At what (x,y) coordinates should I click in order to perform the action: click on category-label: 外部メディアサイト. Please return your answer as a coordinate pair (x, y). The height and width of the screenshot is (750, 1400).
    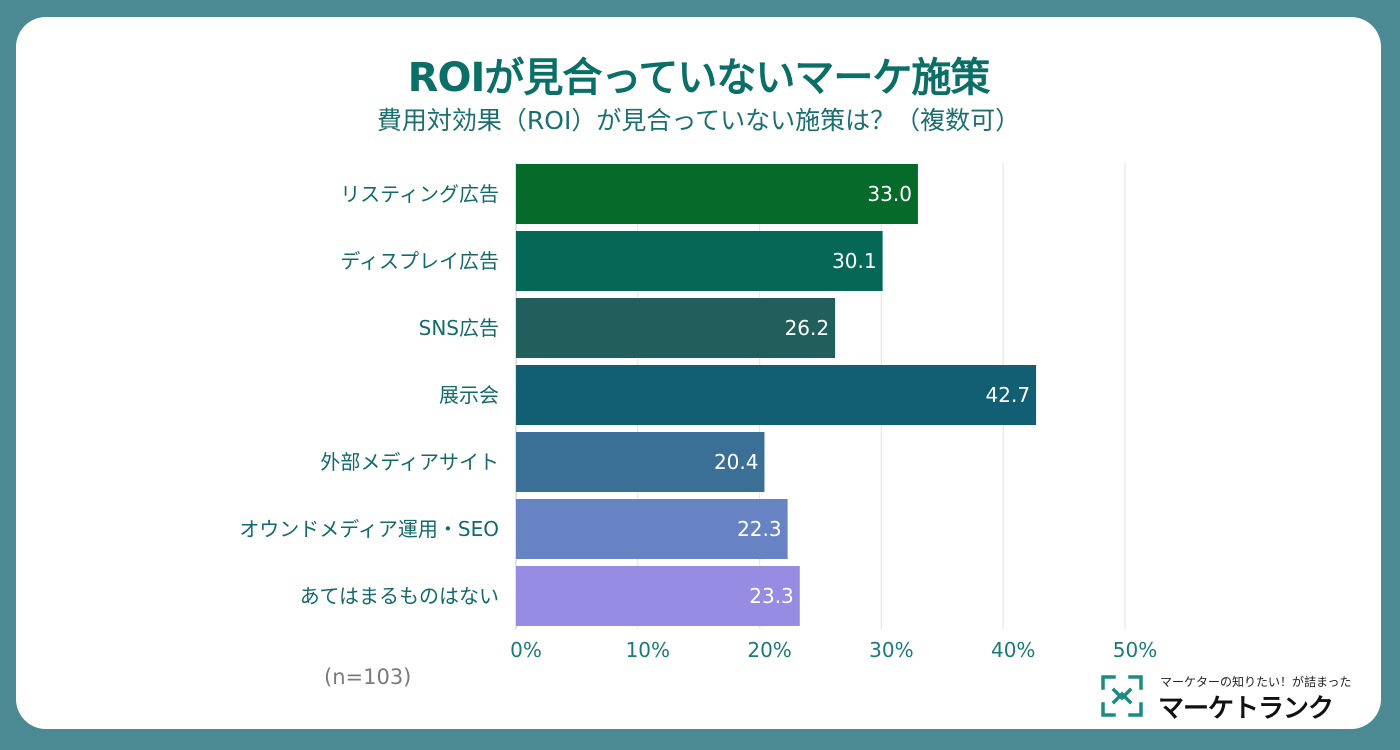
    Looking at the image, I should click on (409, 462).